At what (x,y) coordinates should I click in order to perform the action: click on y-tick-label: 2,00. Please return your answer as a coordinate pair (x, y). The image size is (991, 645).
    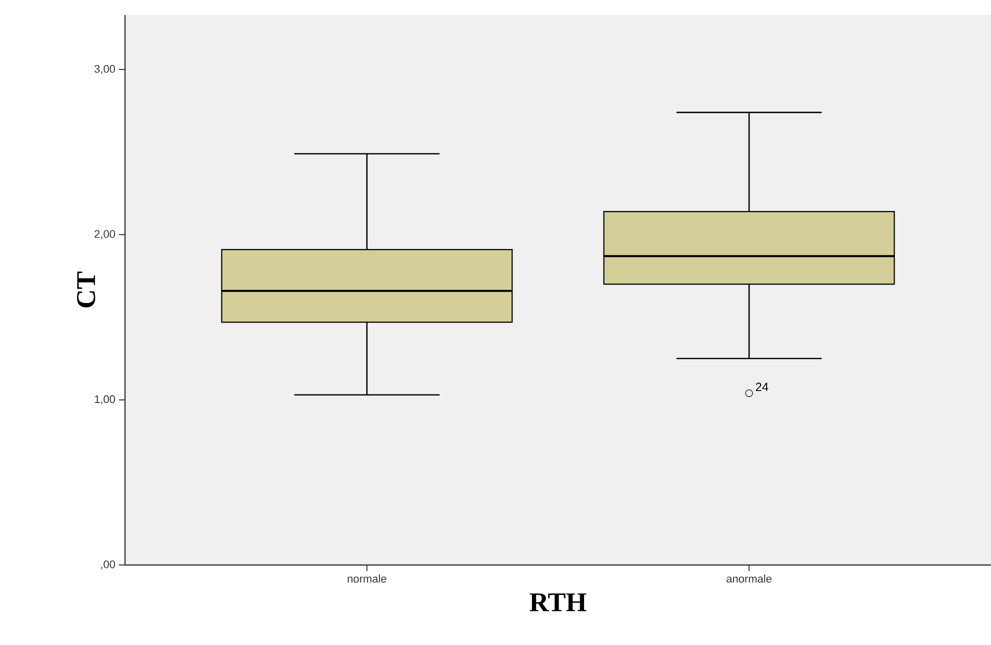
    Looking at the image, I should click on (105, 235).